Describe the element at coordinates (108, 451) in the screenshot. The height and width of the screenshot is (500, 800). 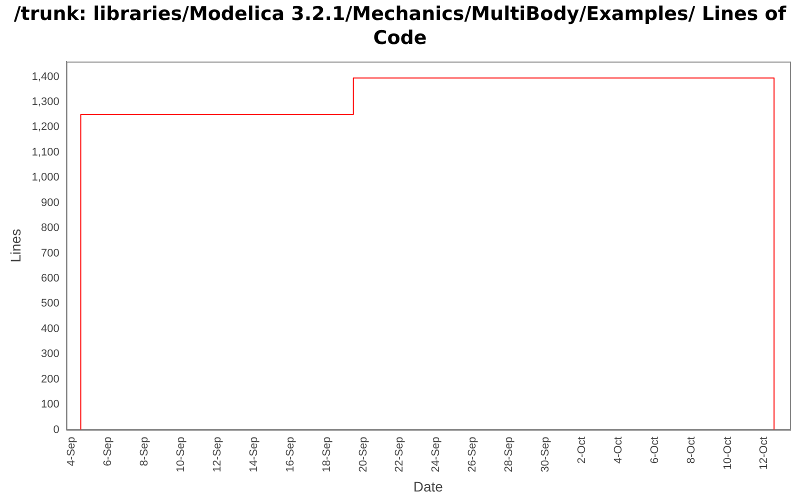
I see `x-tick-label: 6-Sep` at that location.